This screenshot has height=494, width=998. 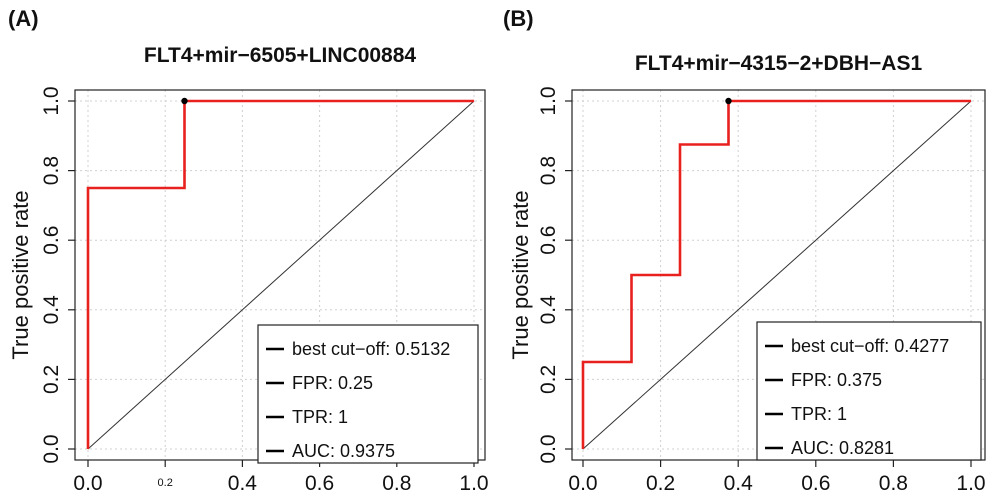 I want to click on panel-a-y-tick-label-4: 0.8, so click(x=51, y=170).